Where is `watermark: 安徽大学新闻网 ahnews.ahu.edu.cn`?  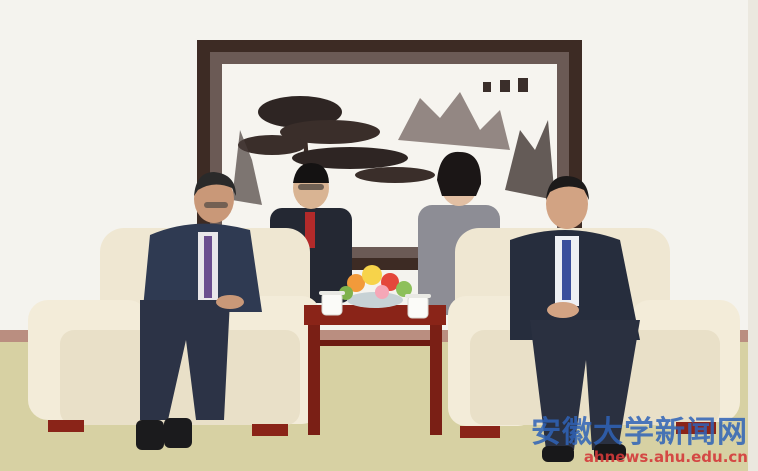
watermark: 安徽大学新闻网 ahnews.ahu.edu.cn is located at coordinates (639, 441).